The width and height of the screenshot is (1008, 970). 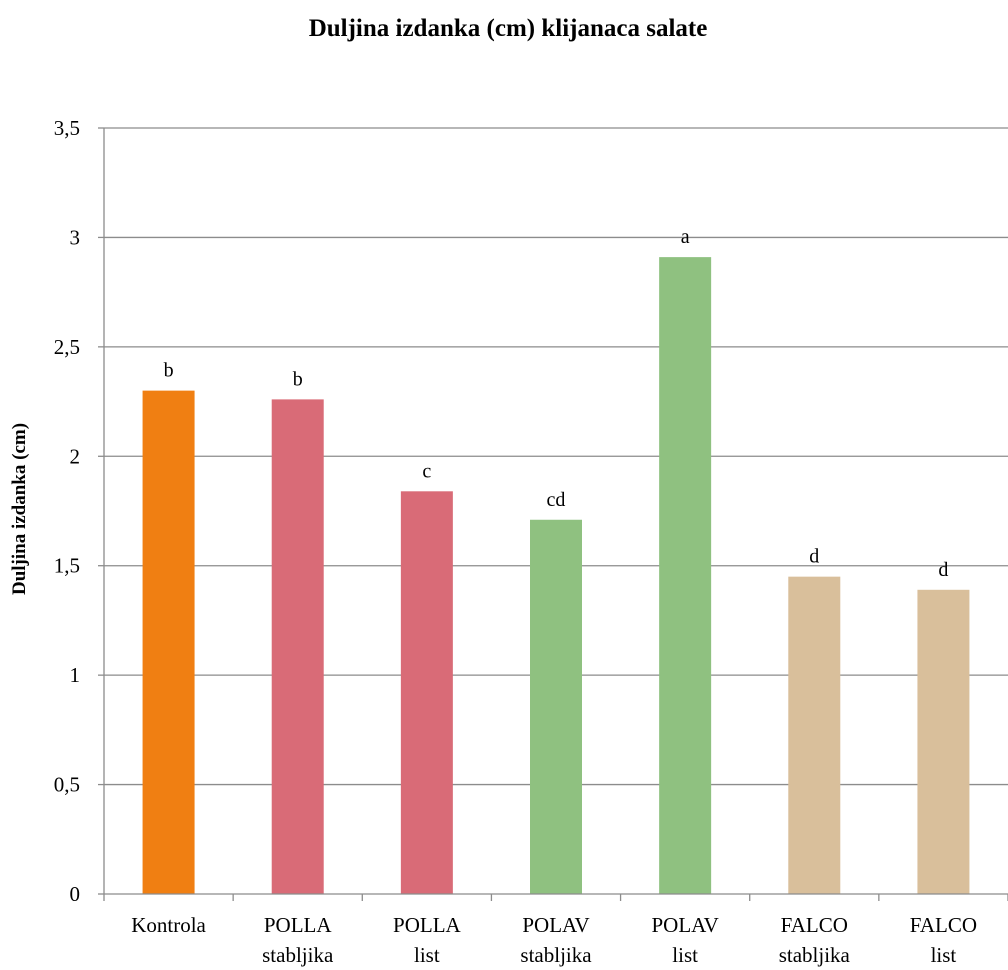 What do you see at coordinates (556, 500) in the screenshot?
I see `bar-annotation: cd` at bounding box center [556, 500].